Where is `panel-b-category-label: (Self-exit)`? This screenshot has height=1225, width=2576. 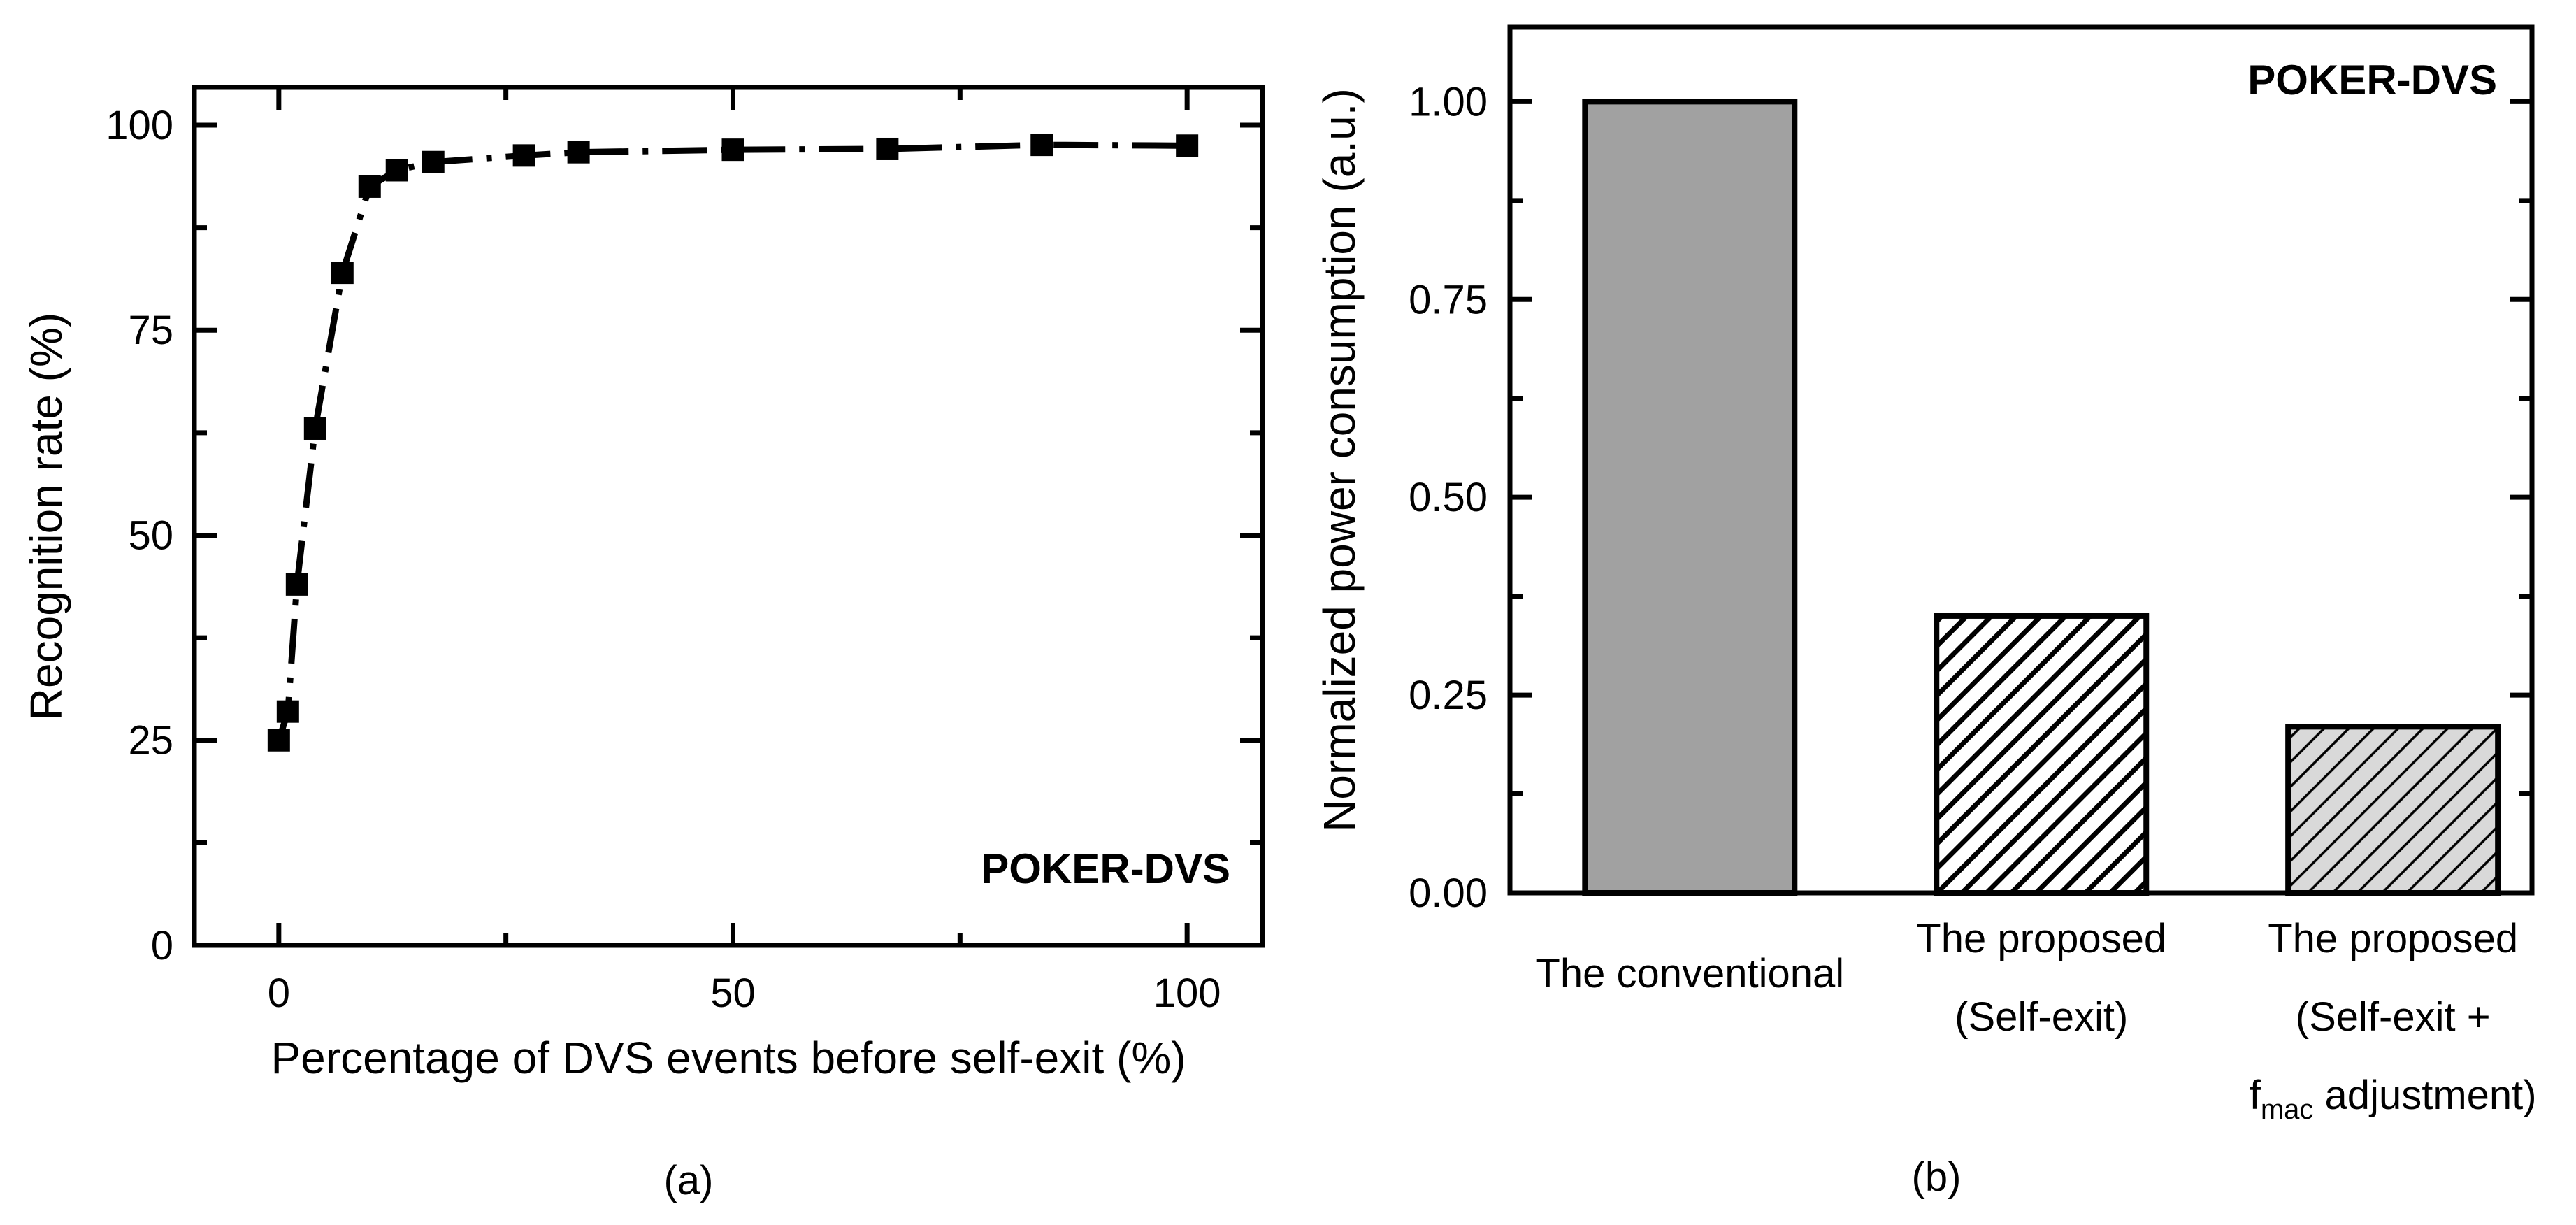 panel-b-category-label: (Self-exit) is located at coordinates (2041, 1017).